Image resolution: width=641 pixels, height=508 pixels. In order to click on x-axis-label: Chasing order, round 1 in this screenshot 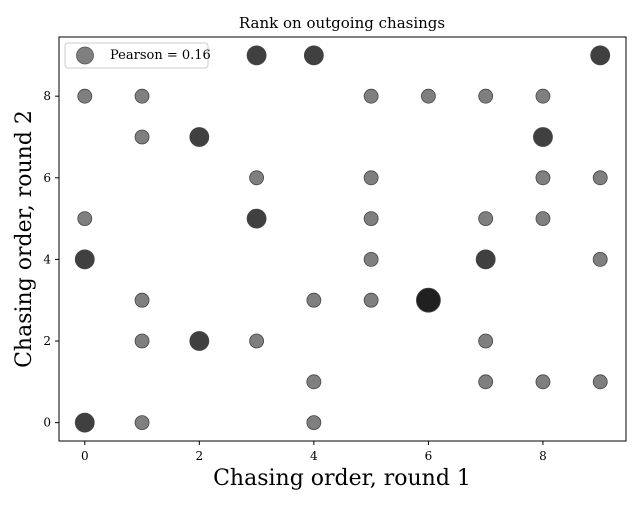, I will do `click(342, 478)`.